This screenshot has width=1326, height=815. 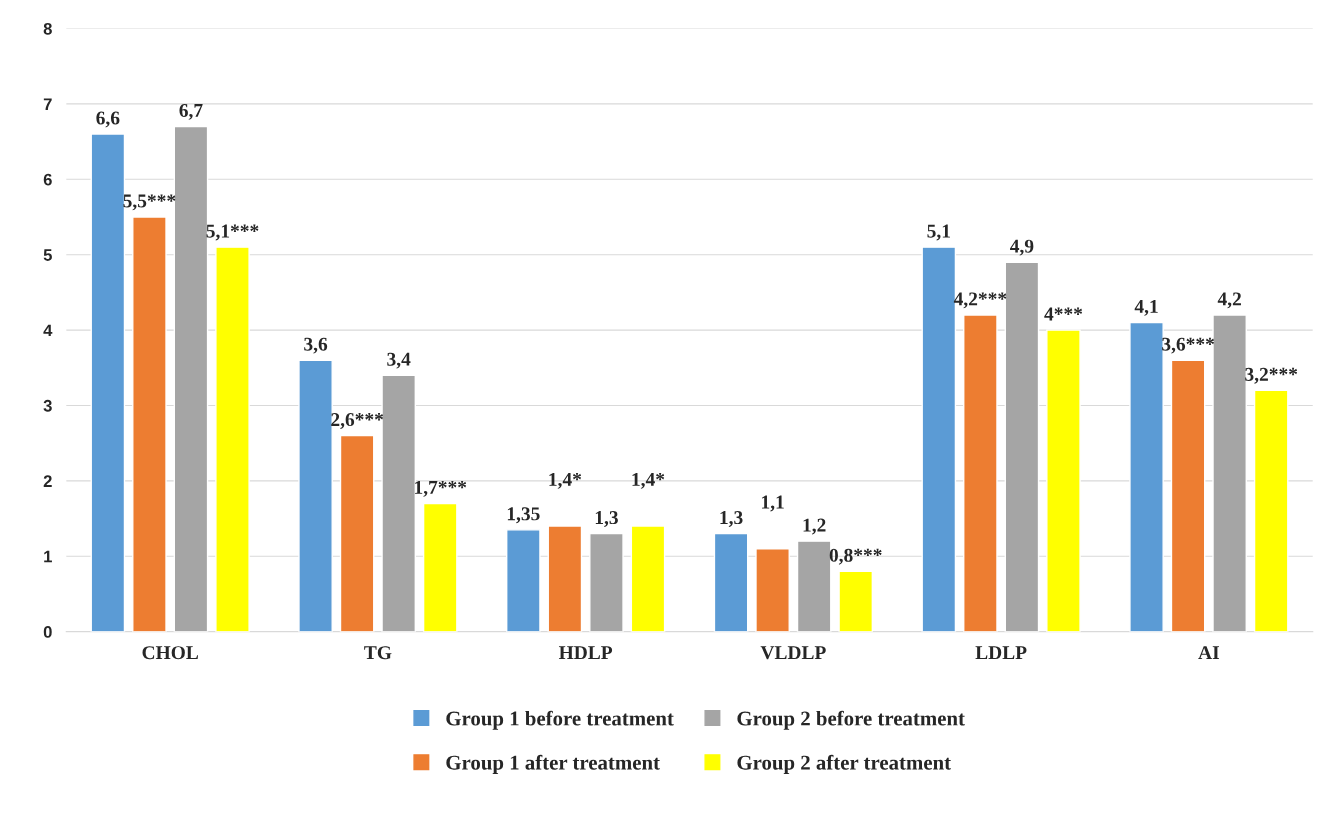 I want to click on x-tick-label: VLDLP, so click(x=793, y=653).